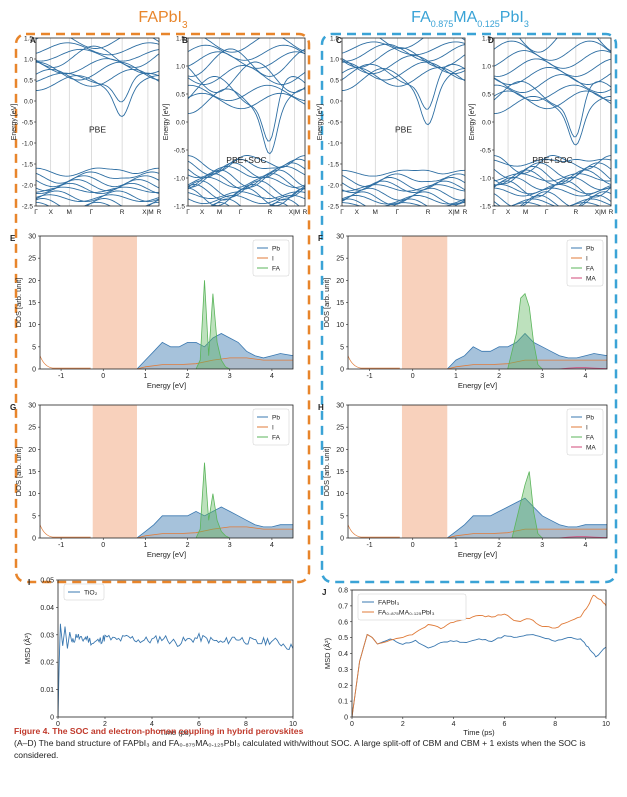 This screenshot has width=627, height=797. What do you see at coordinates (32, 259) in the screenshot?
I see `y-tick-label: 25` at bounding box center [32, 259].